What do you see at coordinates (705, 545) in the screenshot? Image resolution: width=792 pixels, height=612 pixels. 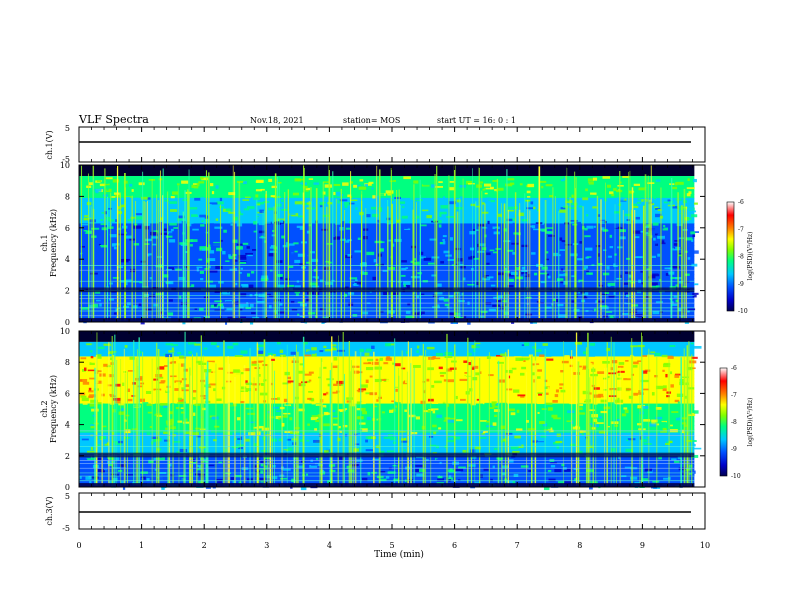 I see `time-tick-label: 10` at bounding box center [705, 545].